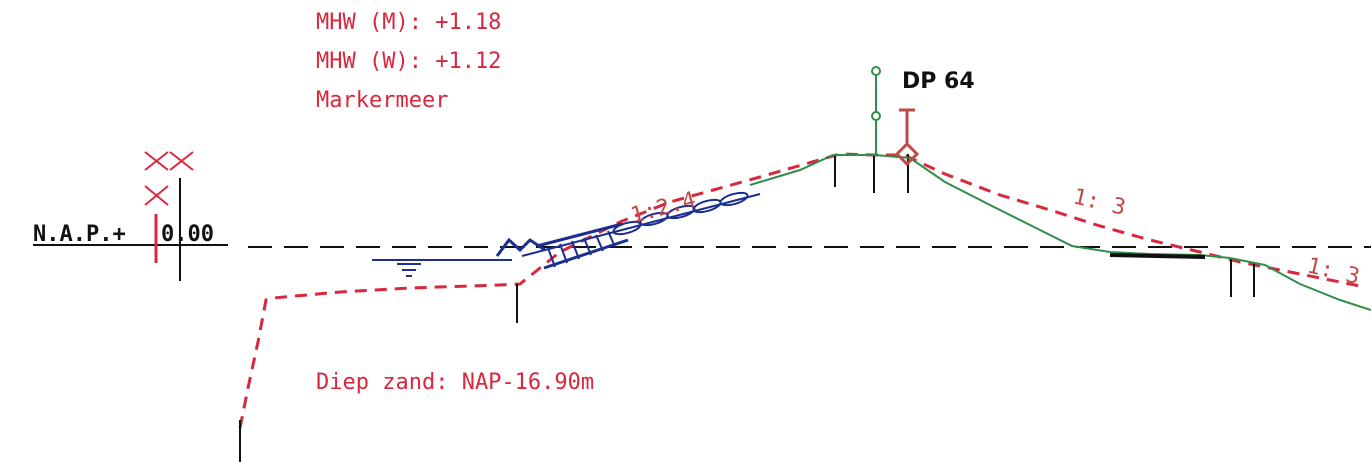  I want to click on nap-label: N.A.P.+, so click(79, 234).